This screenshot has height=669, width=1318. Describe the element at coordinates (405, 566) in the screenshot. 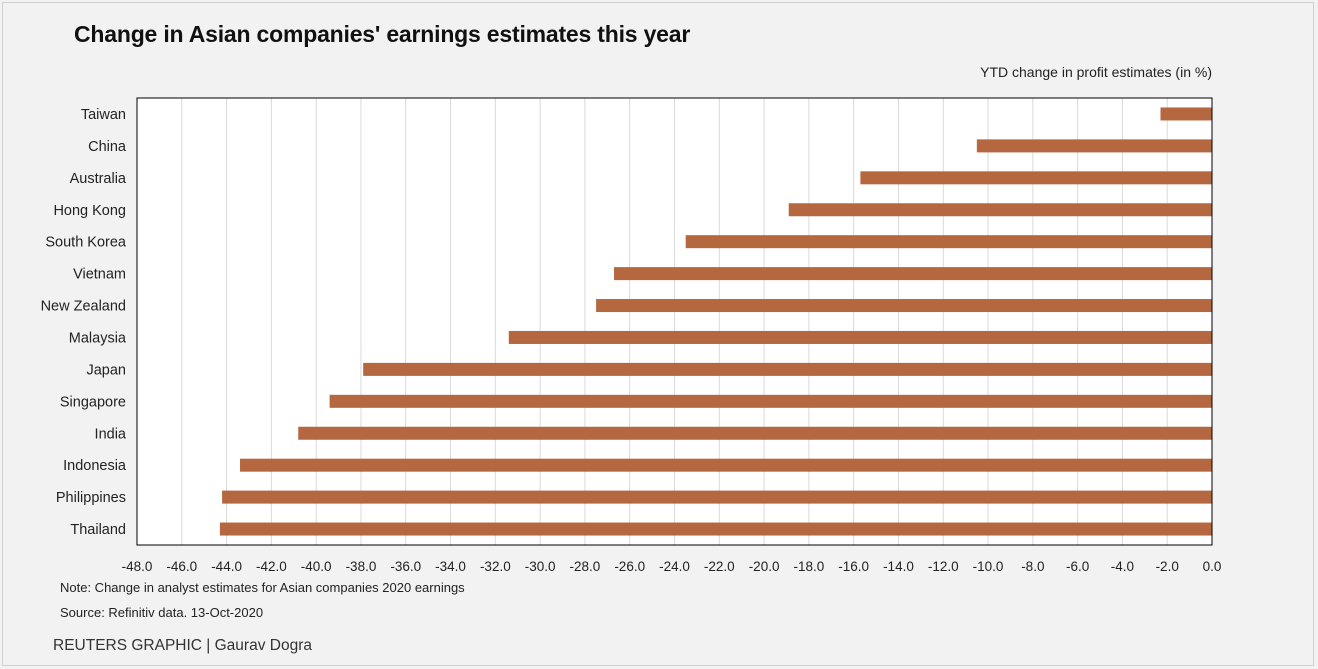

I see `x-tick-label: -36.0` at that location.